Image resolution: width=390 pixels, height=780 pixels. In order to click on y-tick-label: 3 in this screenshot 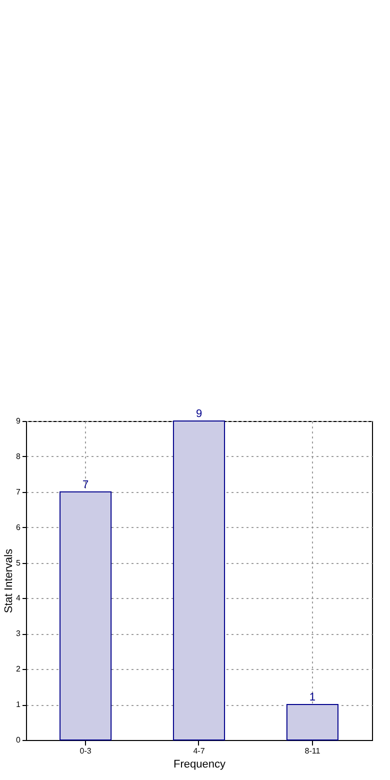, I will do `click(19, 633)`.